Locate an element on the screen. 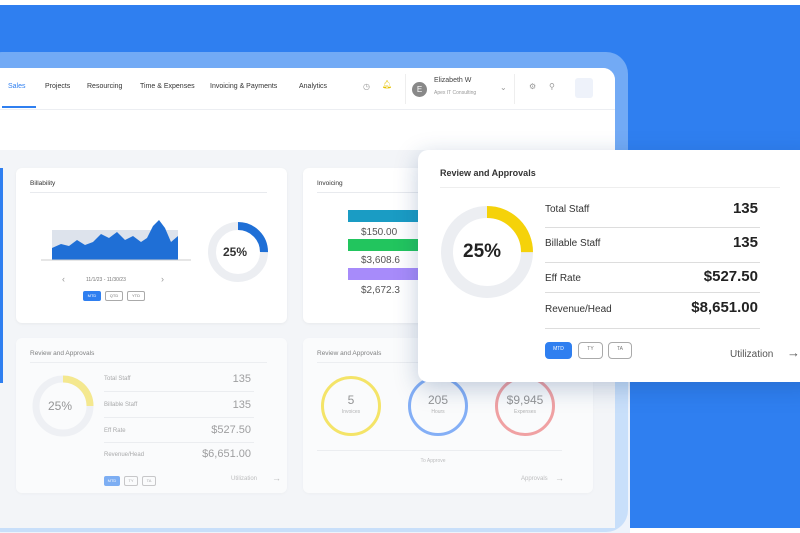  to-approve-caption: To Approve is located at coordinates (433, 461).